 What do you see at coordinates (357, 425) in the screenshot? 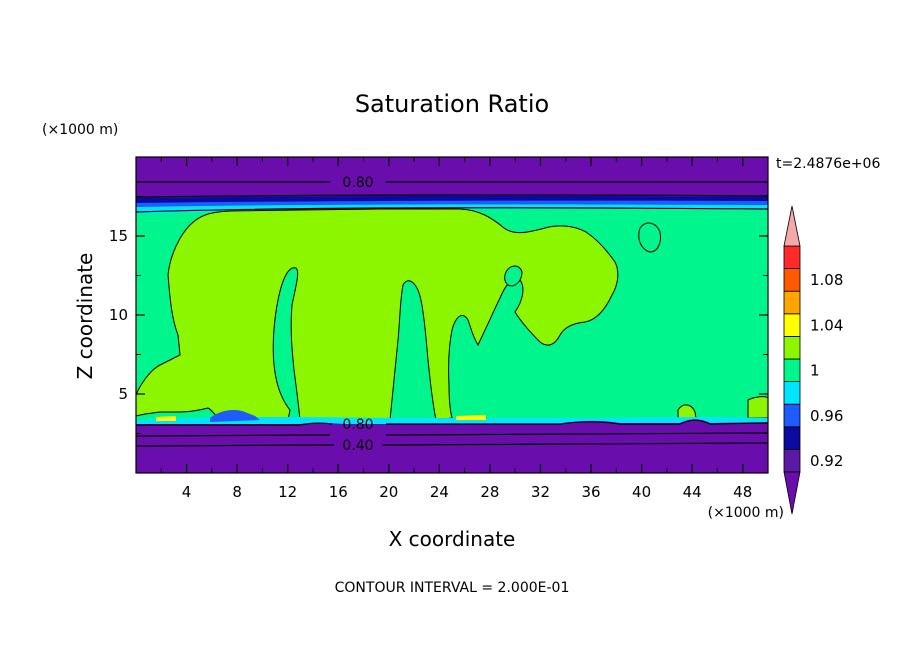
I see `contour-label-lower-a: 0.80` at bounding box center [357, 425].